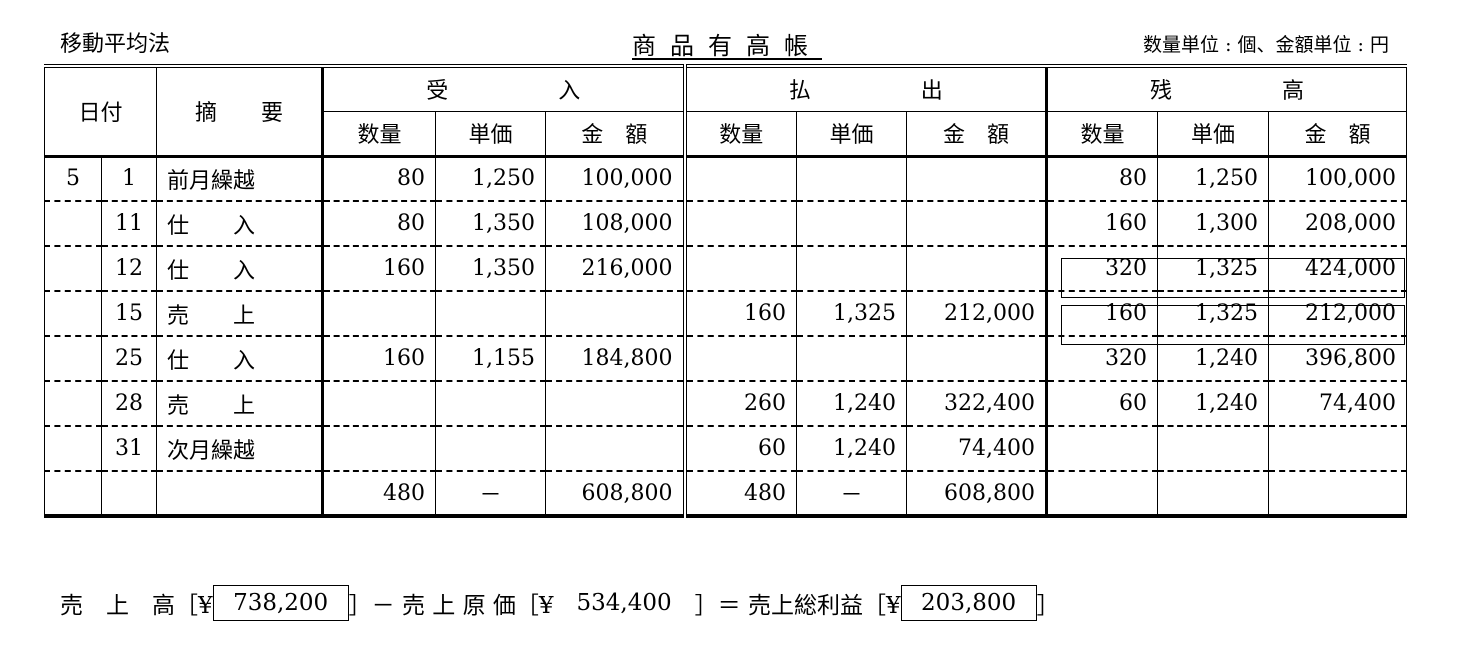  Describe the element at coordinates (490, 178) in the screenshot. I see `receipt-price-cell: 1,250` at that location.